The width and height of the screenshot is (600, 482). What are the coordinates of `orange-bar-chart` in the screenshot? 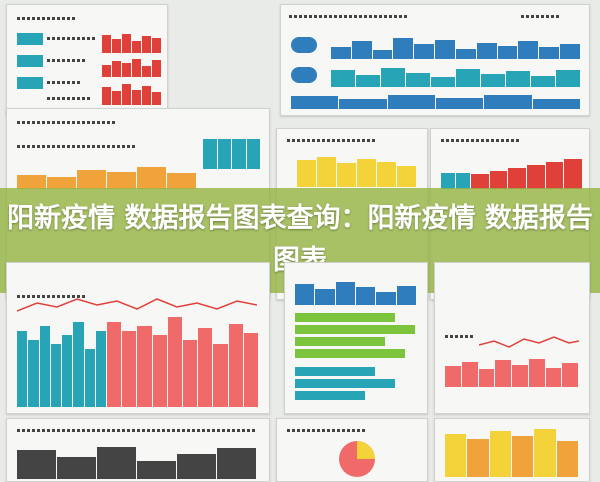 It's located at (107, 177).